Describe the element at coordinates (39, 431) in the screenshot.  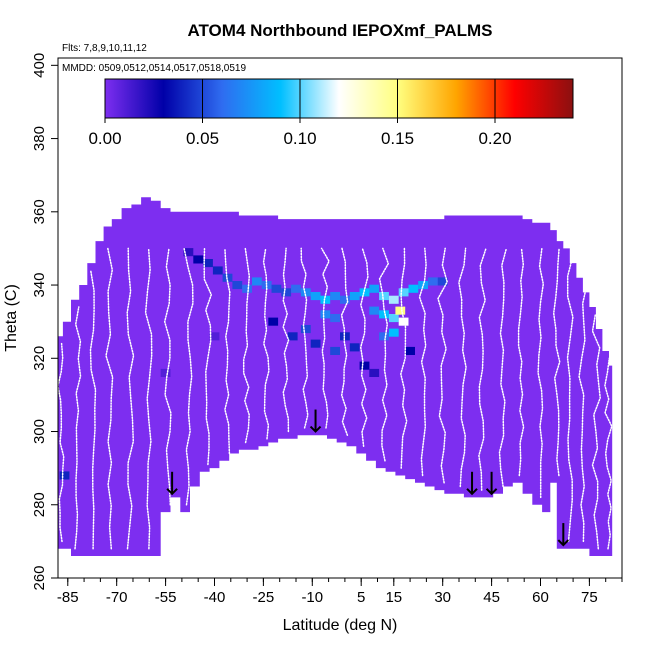
I see `y-tick-label: 300` at that location.